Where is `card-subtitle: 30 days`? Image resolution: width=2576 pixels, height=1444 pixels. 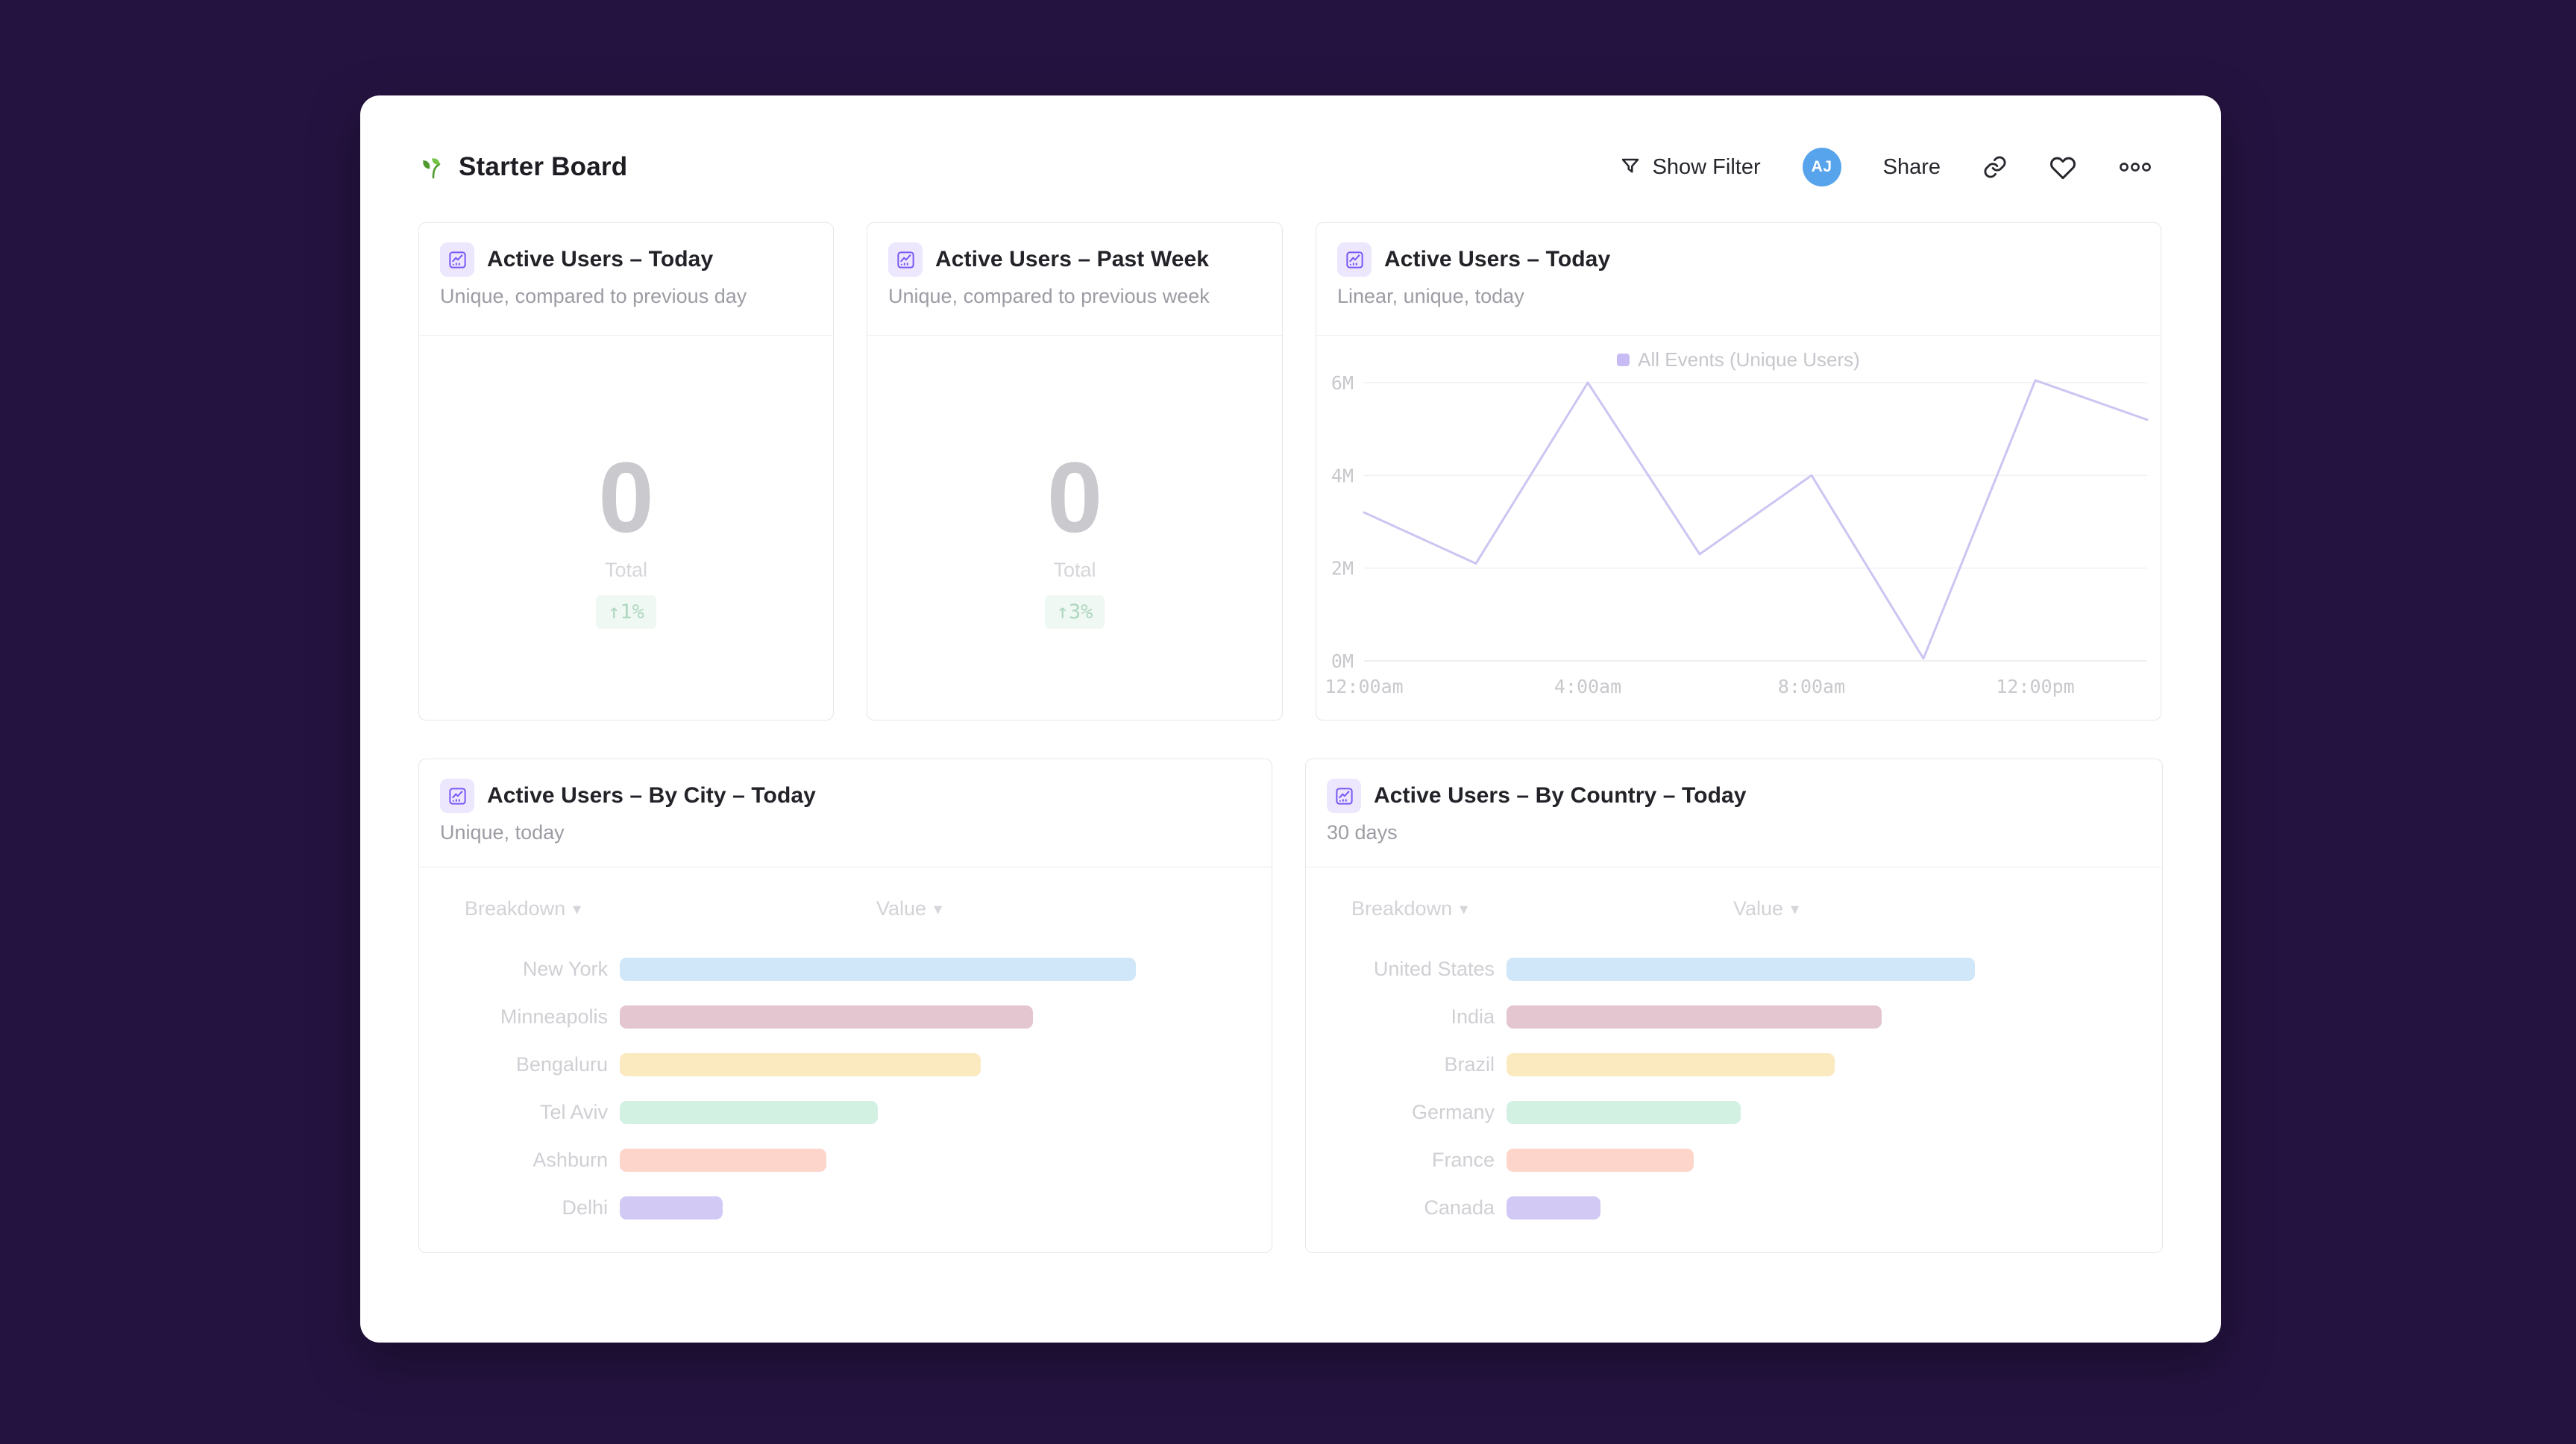 card-subtitle: 30 days is located at coordinates (1363, 832).